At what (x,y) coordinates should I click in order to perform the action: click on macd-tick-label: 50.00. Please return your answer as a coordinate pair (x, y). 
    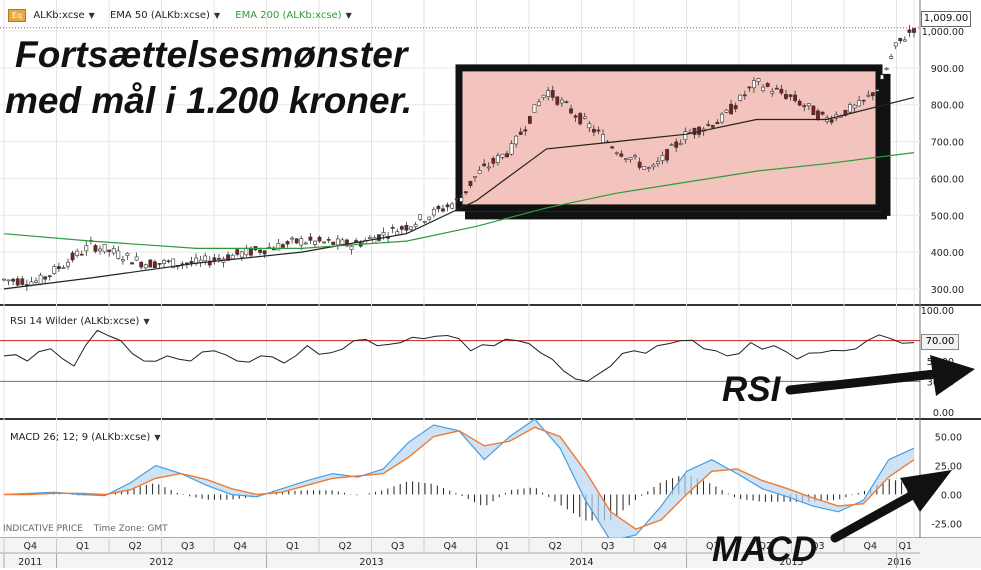
    Looking at the image, I should click on (948, 438).